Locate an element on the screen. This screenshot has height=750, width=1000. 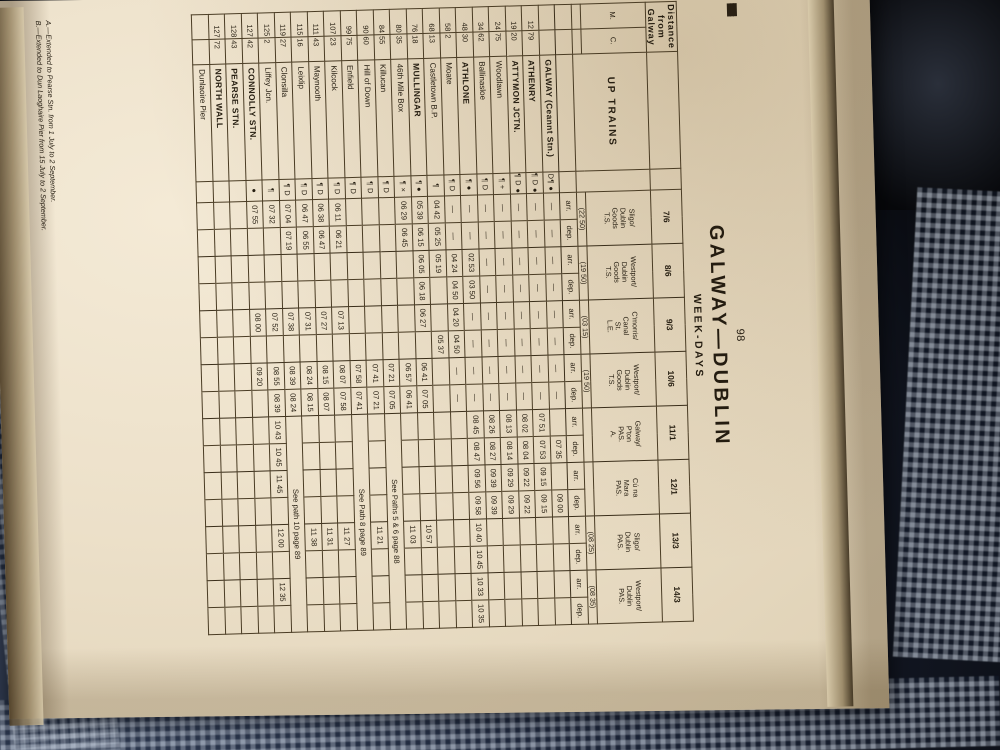
train-number: 9/3 is located at coordinates (669, 325).